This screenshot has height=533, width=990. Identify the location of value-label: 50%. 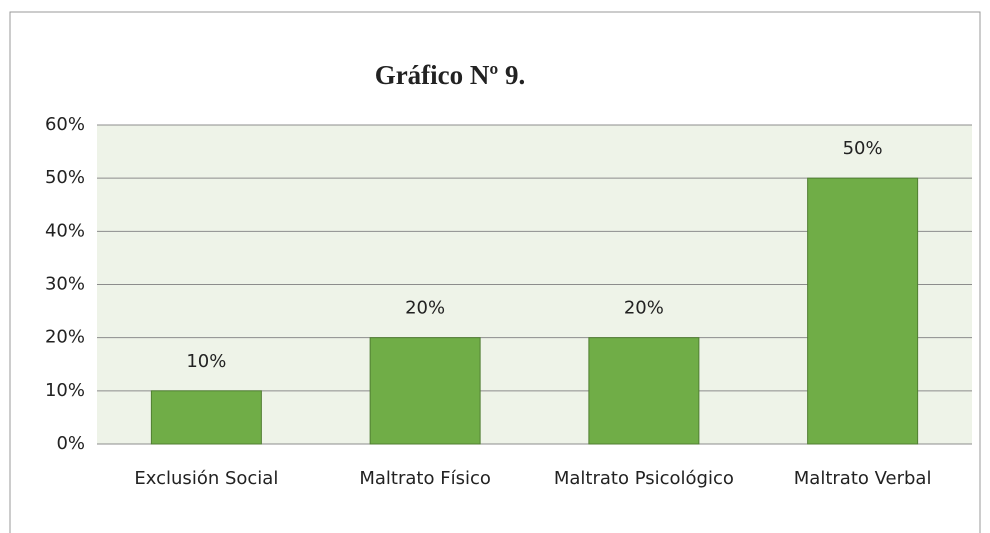
(863, 148).